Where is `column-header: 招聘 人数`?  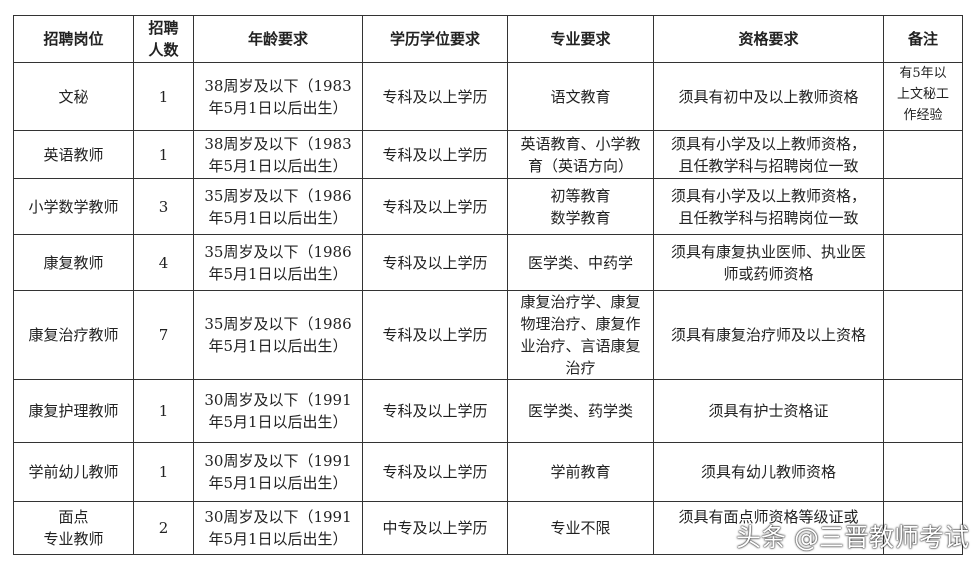 column-header: 招聘 人数 is located at coordinates (163, 39).